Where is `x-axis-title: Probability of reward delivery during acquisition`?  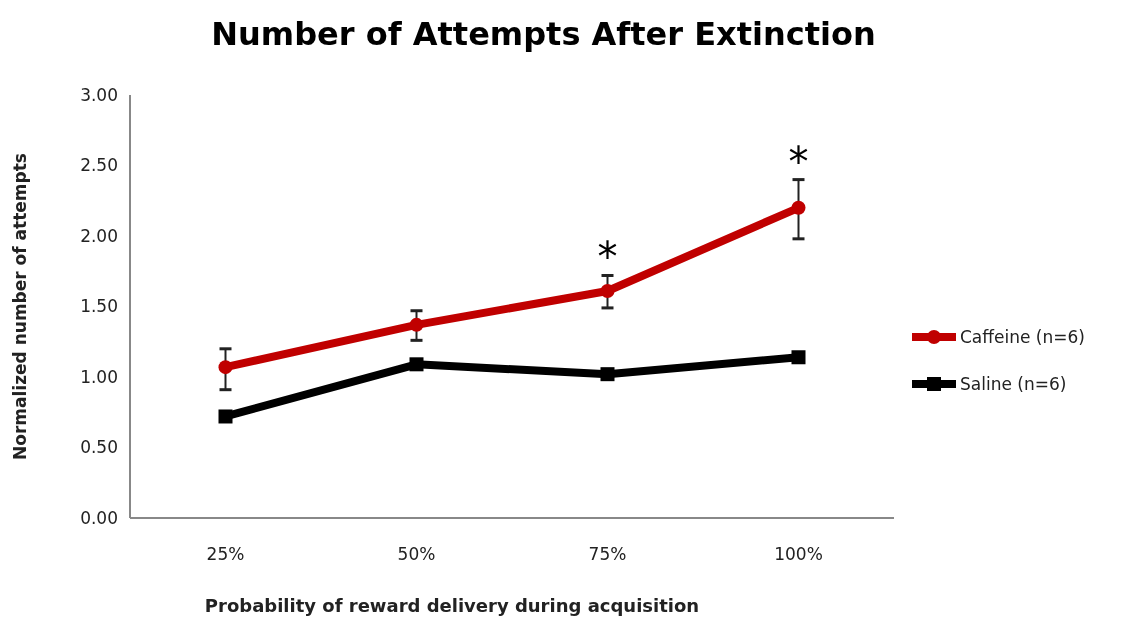
x-axis-title: Probability of reward delivery during acquisition is located at coordinates (452, 605).